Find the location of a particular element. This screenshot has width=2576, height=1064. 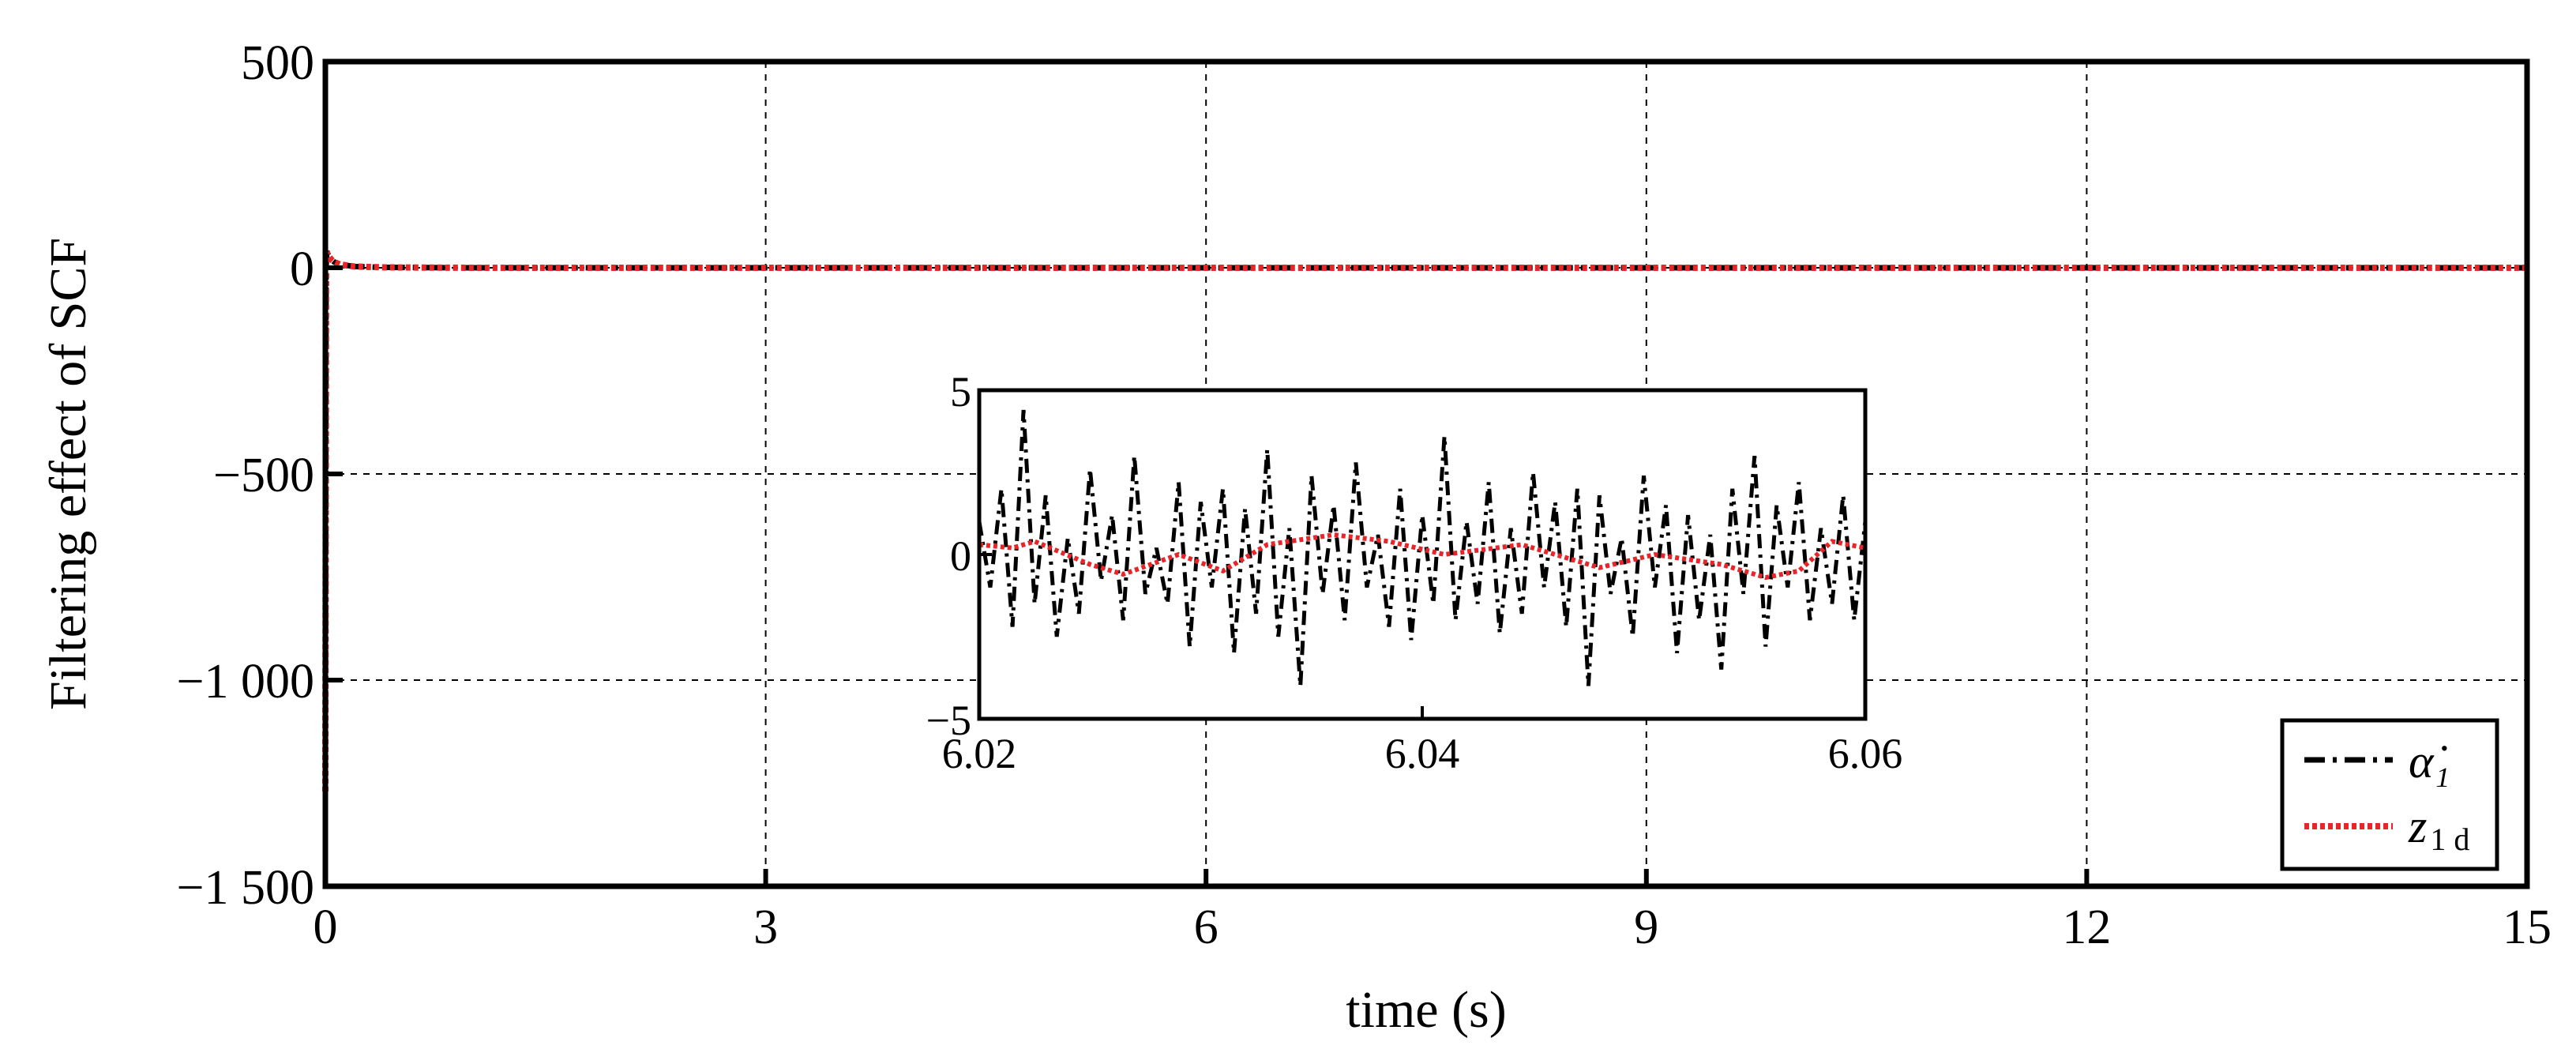

y-tick-label: 0 is located at coordinates (302, 269).